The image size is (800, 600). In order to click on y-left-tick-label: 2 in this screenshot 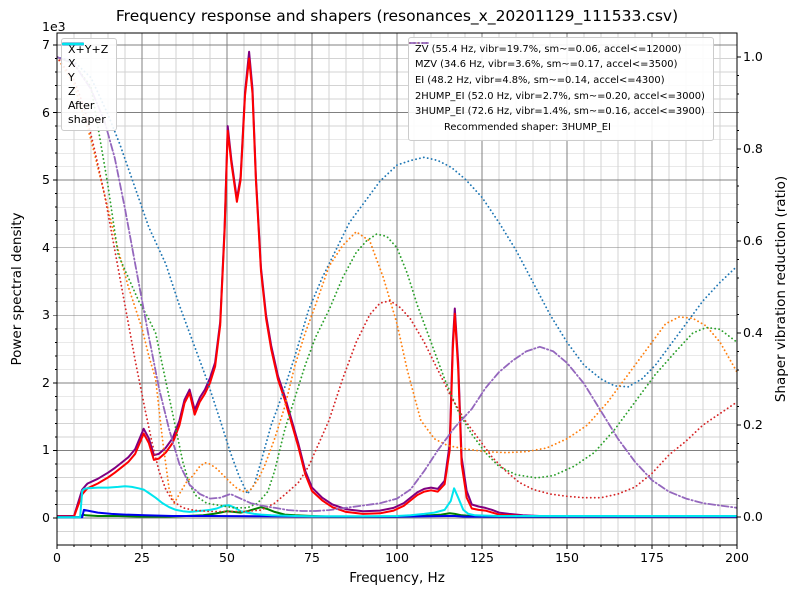, I will do `click(46, 382)`.